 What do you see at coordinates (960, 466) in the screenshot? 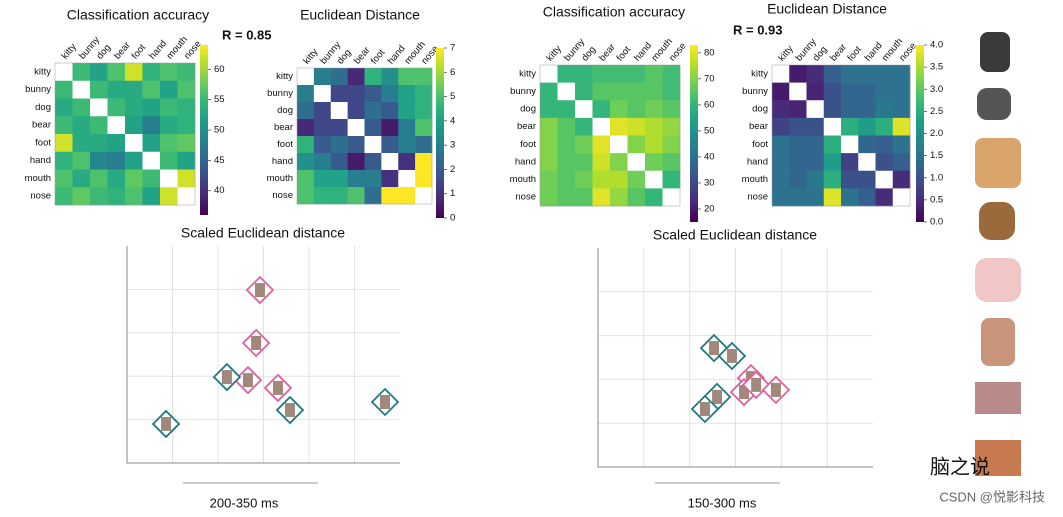
I see `watermark-logo: 脑之说` at bounding box center [960, 466].